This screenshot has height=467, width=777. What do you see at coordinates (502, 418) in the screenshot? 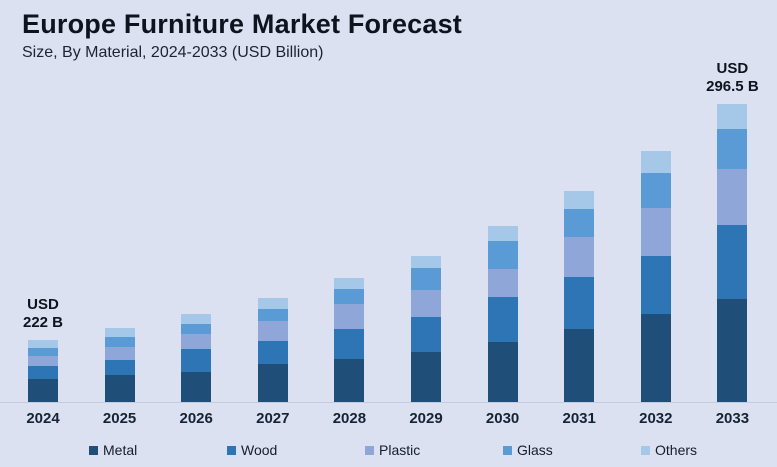
I see `x-tick-label-2030: 2030` at bounding box center [502, 418].